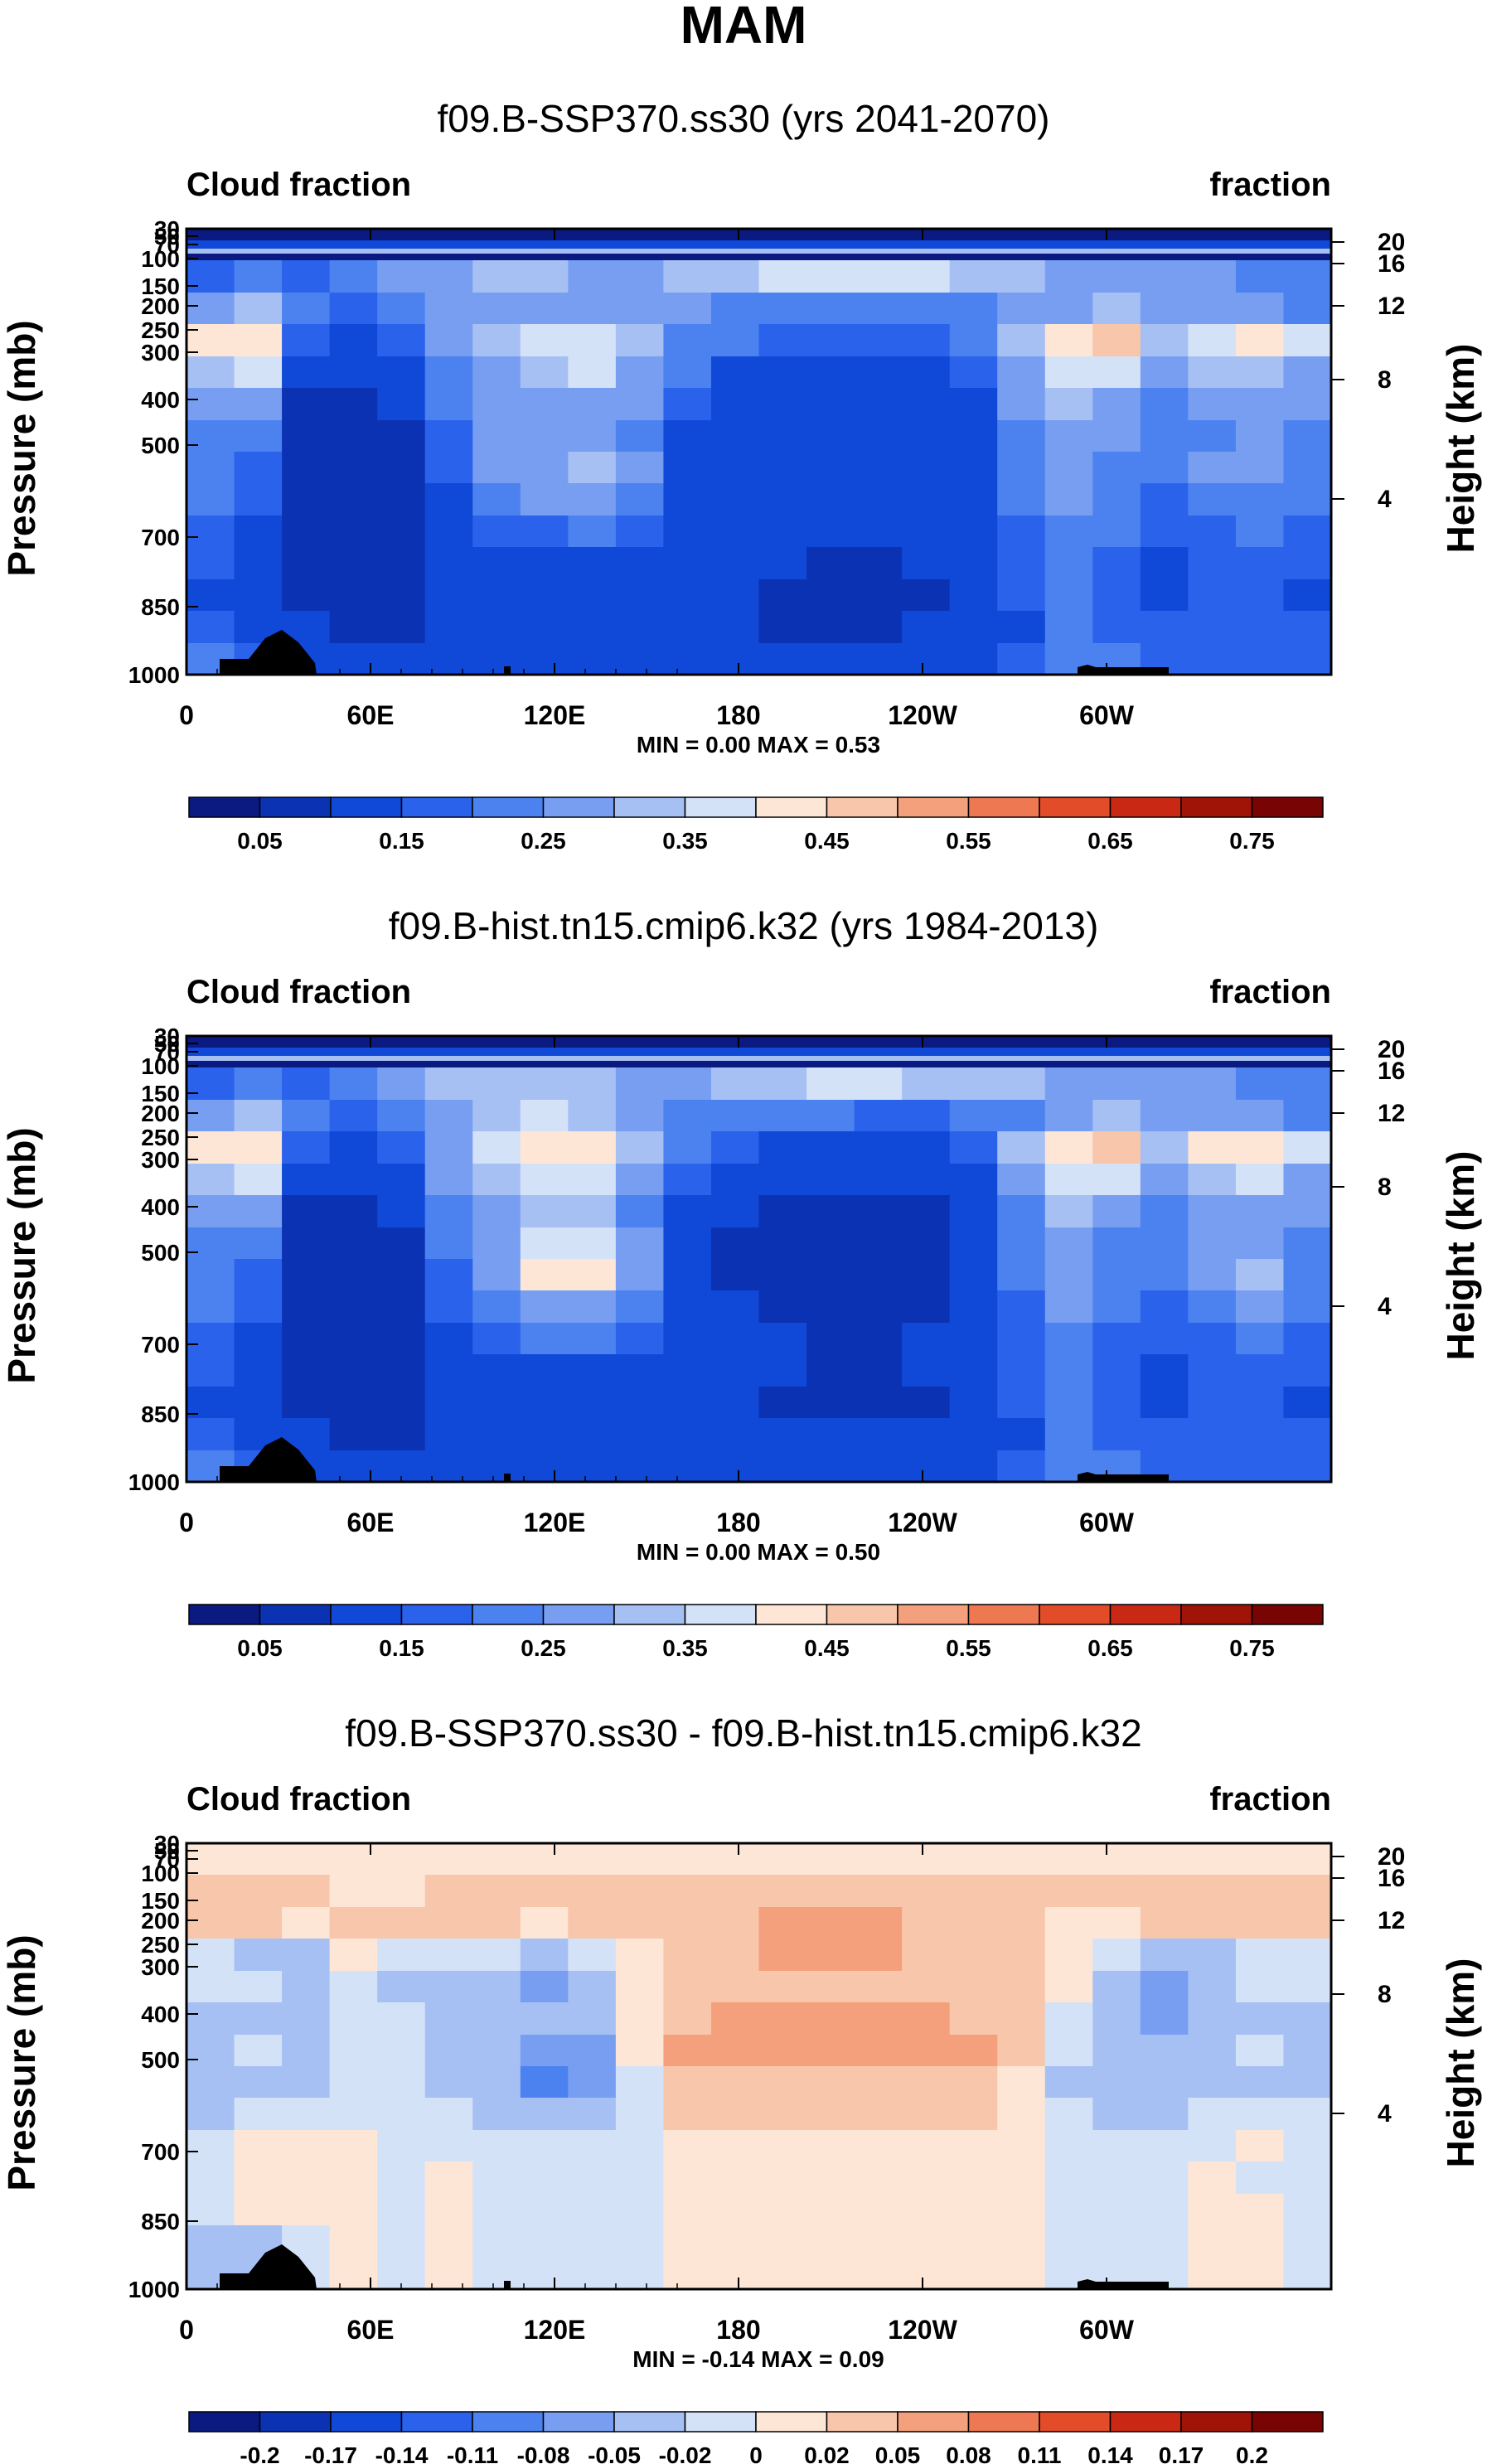 The image size is (1487, 2464). Describe the element at coordinates (543, 1648) in the screenshot. I see `colorbar-label: 0.25` at that location.